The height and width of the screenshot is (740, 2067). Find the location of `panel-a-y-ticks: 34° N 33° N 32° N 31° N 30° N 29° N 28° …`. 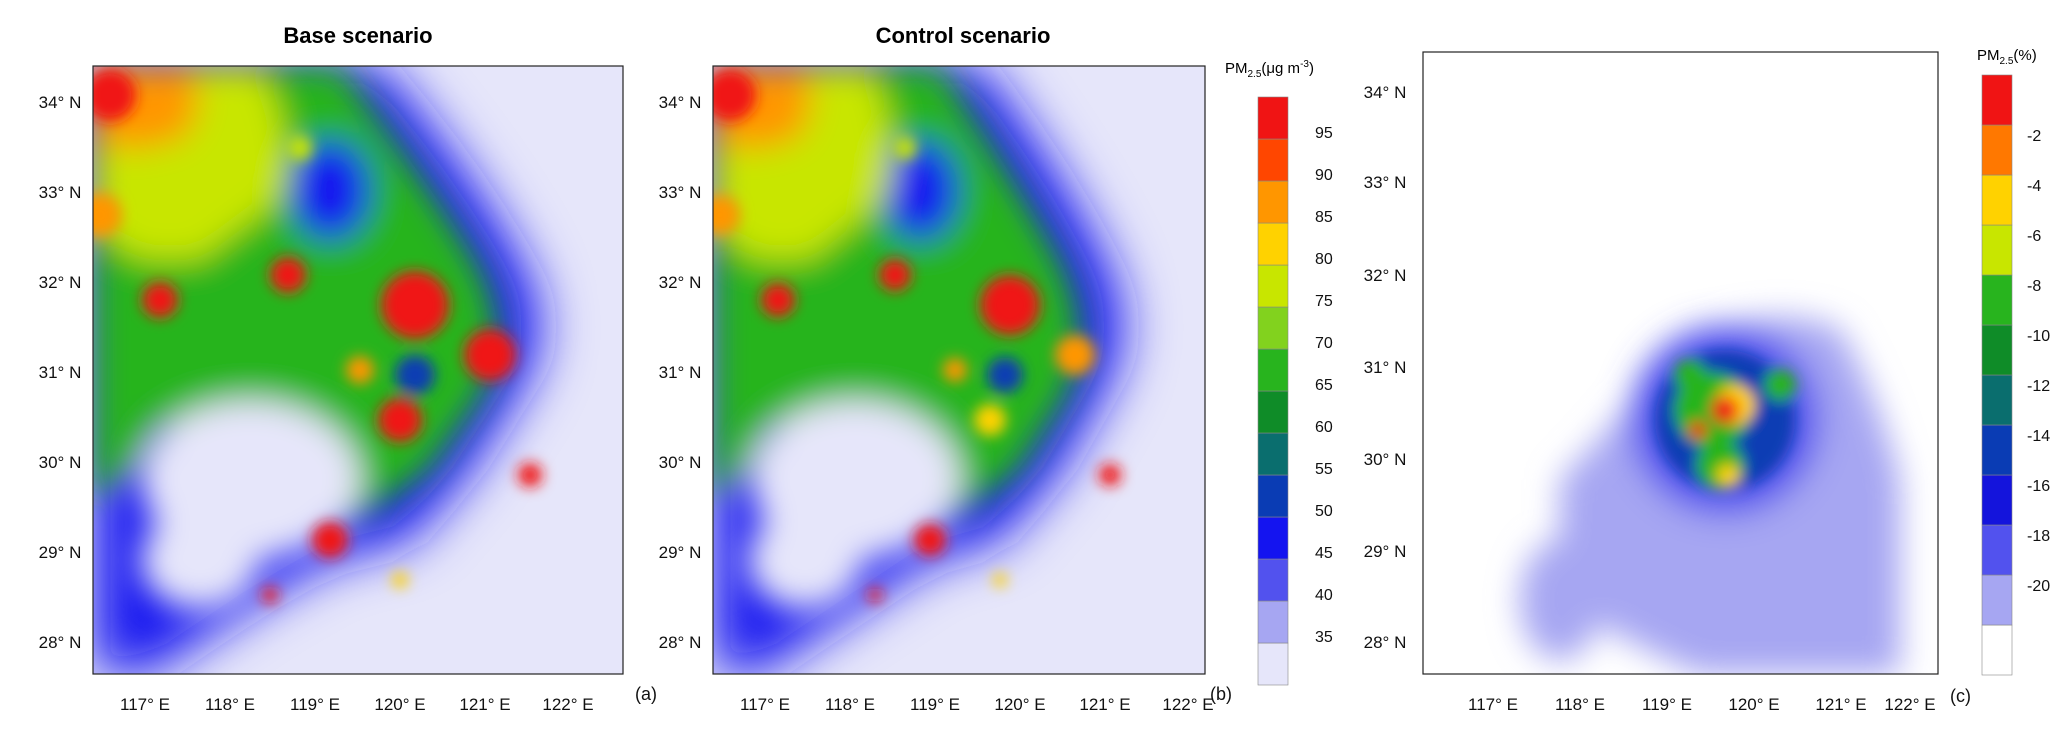

panel-a-y-ticks: 34° N 33° N 32° N 31° N 30° N 29° N 28° … is located at coordinates (60, 372).